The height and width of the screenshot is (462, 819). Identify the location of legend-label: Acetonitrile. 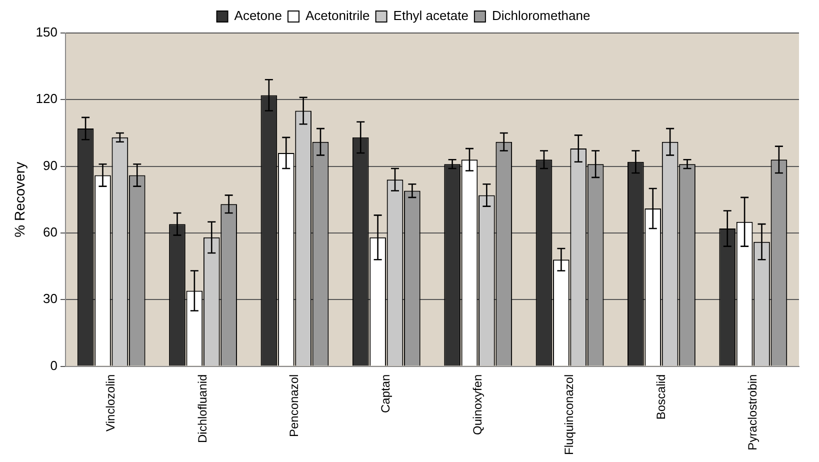
(337, 16).